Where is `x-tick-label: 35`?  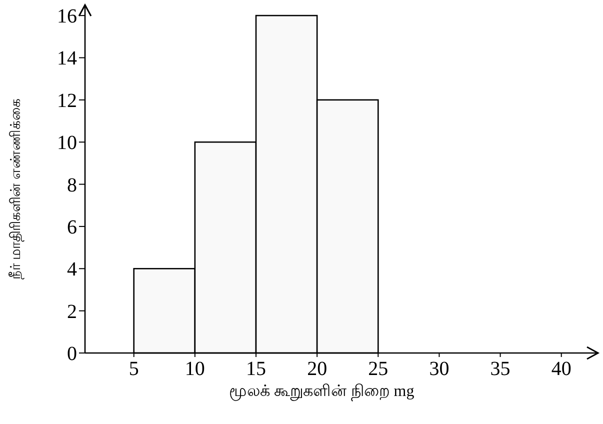 x-tick-label: 35 is located at coordinates (500, 369).